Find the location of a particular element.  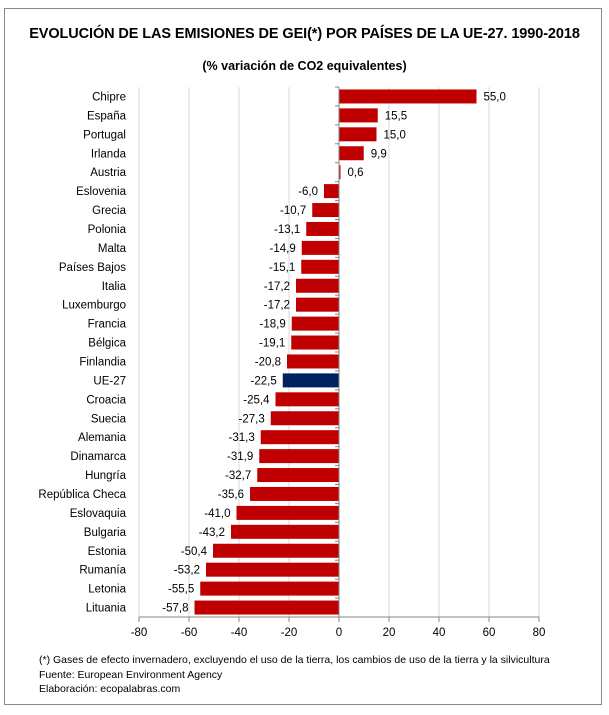

data-label: -53,2 is located at coordinates (187, 571).